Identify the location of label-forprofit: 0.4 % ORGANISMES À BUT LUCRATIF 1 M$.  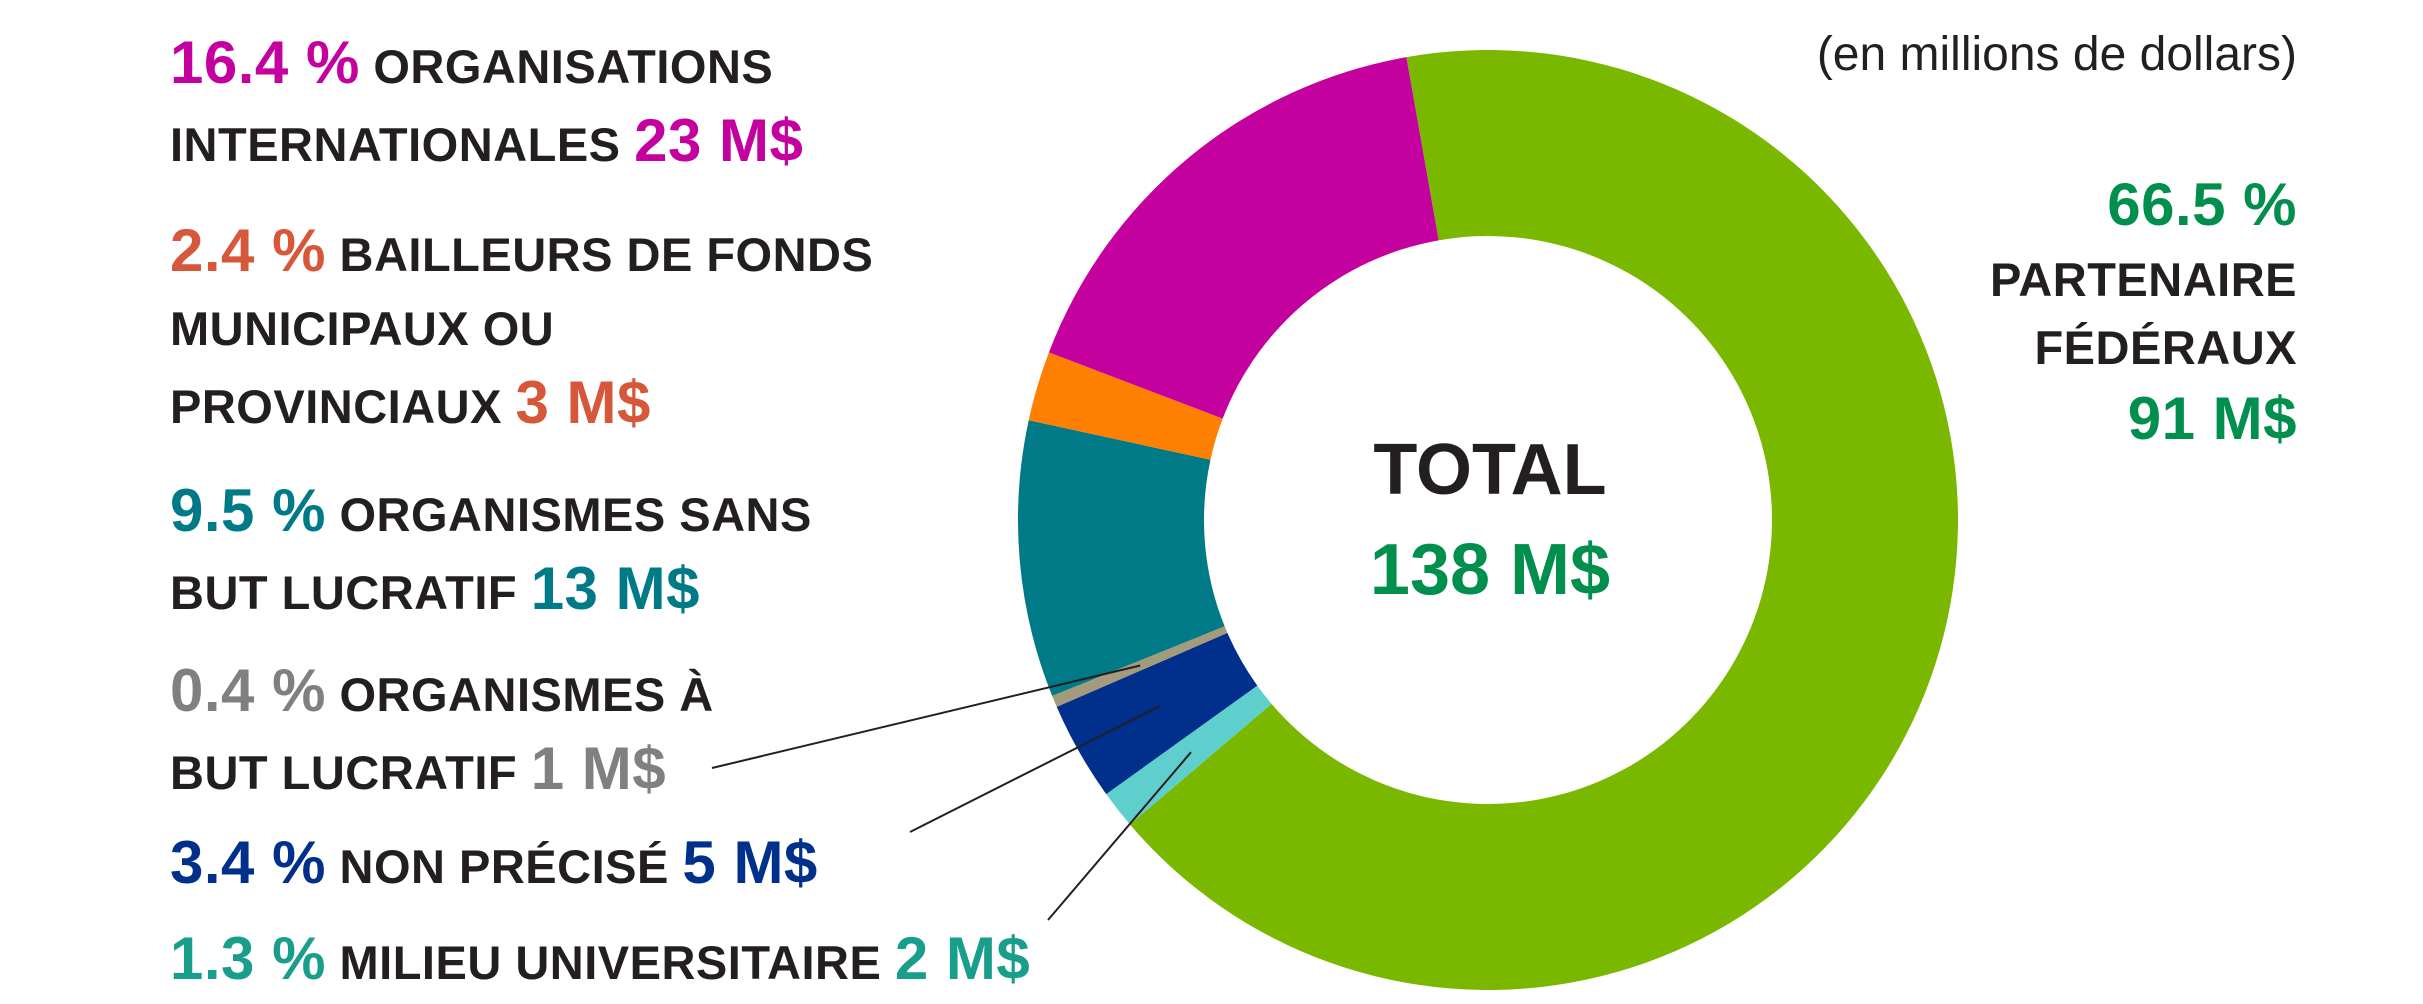
(442, 732).